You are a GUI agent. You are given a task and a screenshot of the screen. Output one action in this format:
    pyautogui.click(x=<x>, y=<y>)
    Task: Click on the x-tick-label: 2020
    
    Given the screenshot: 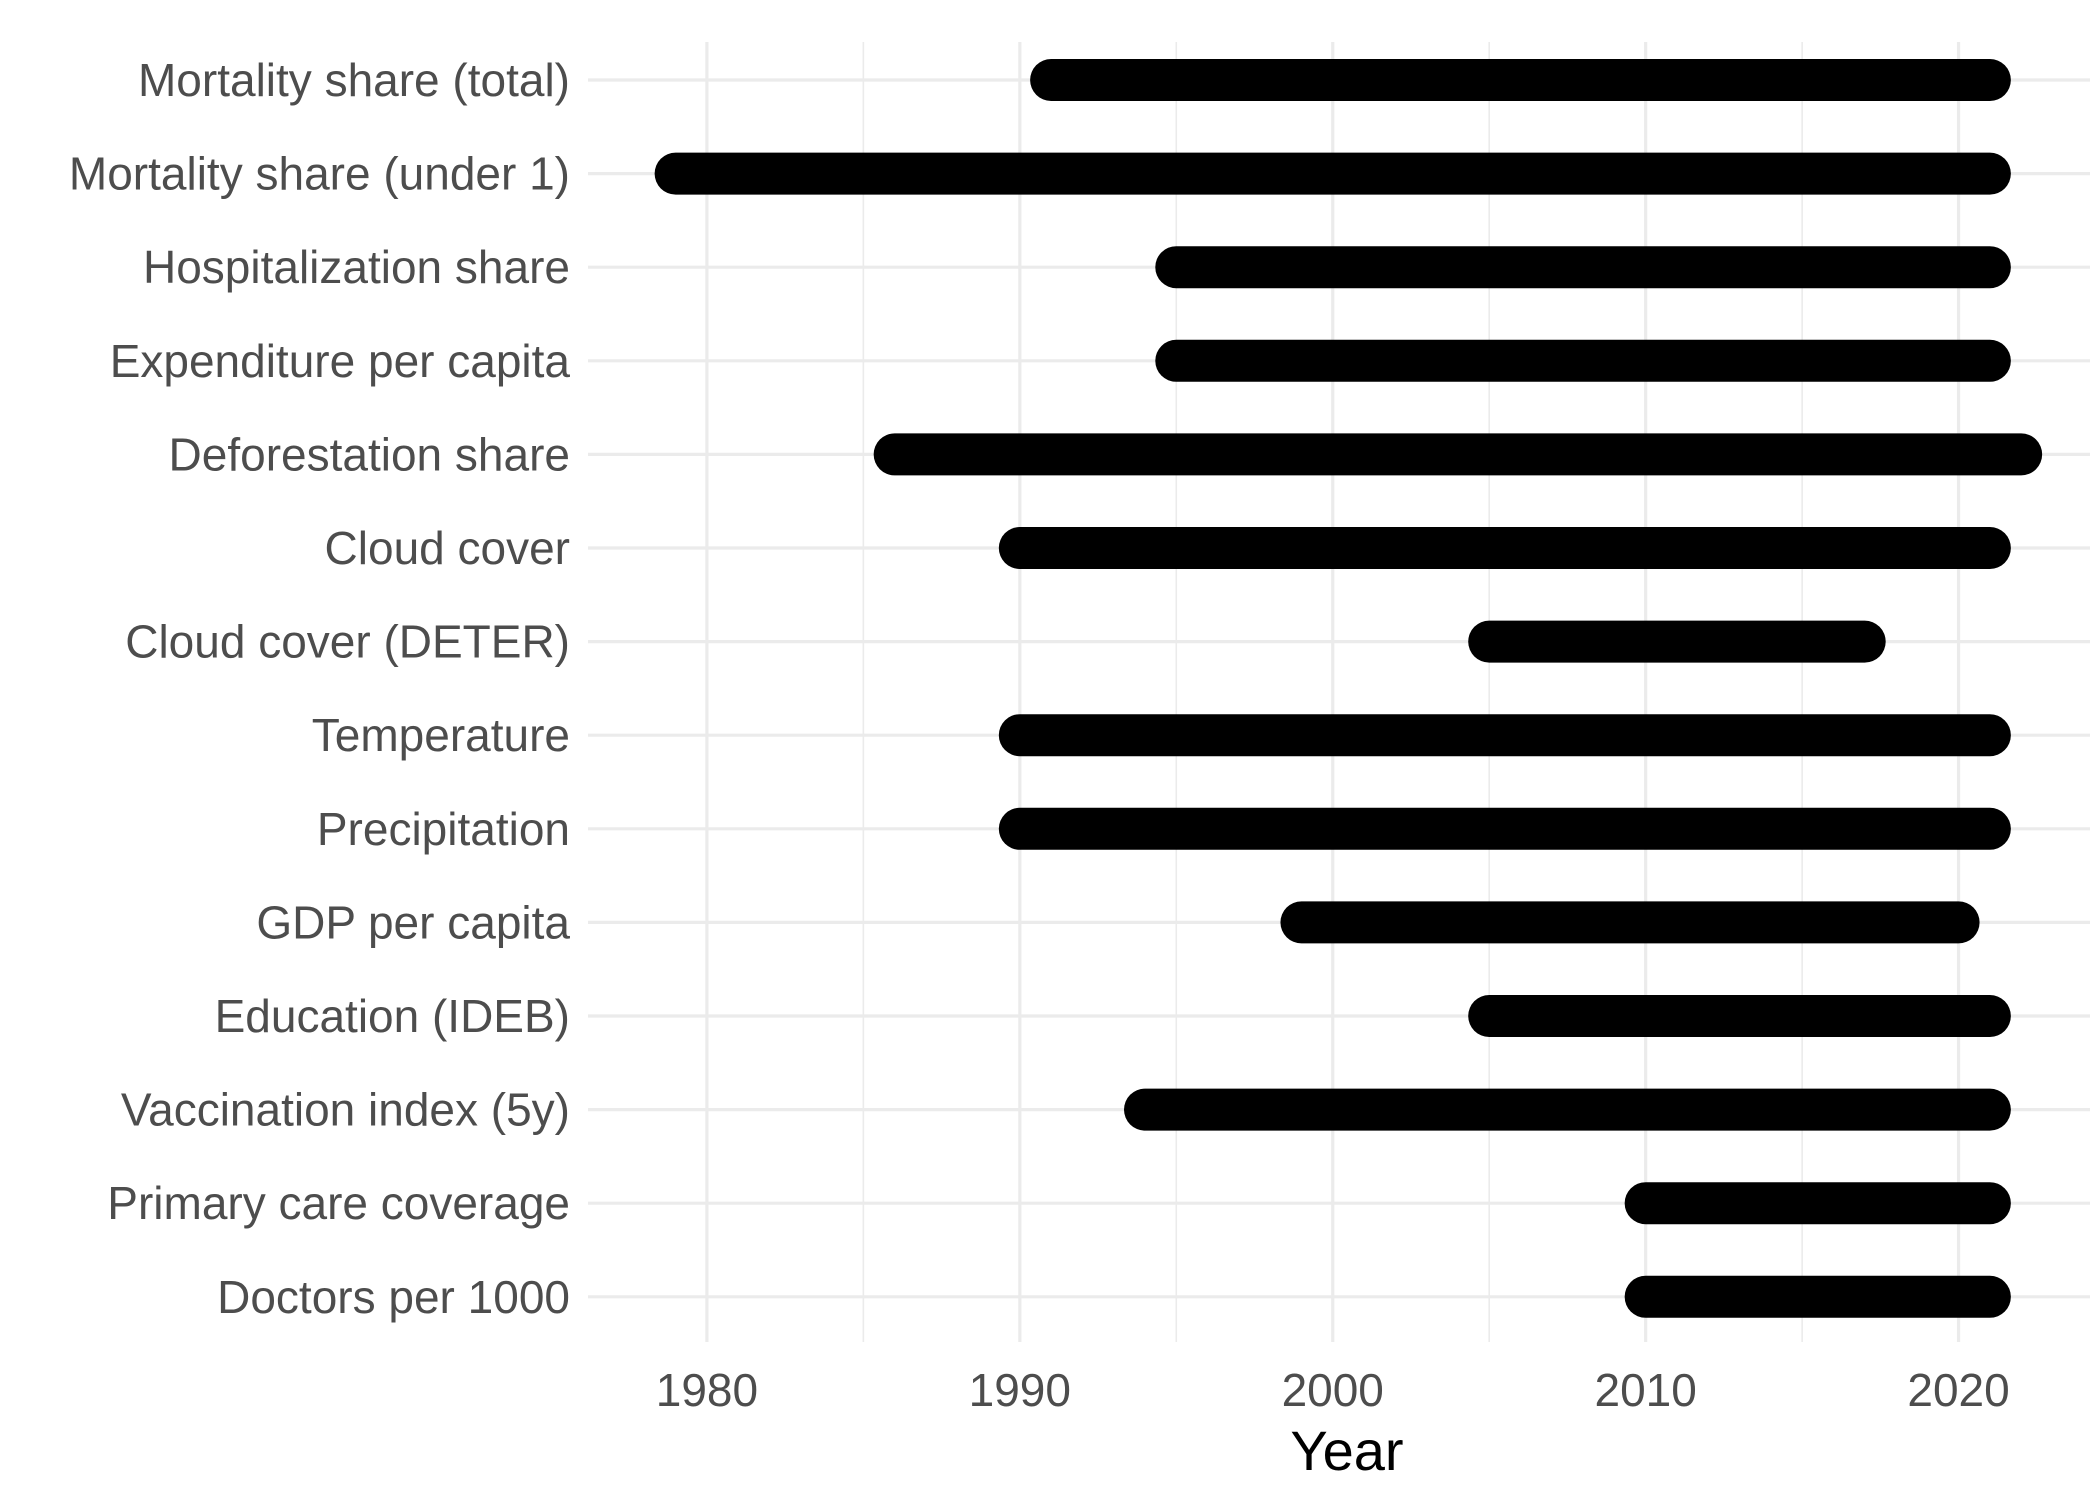 What is the action you would take?
    pyautogui.click(x=1958, y=1390)
    